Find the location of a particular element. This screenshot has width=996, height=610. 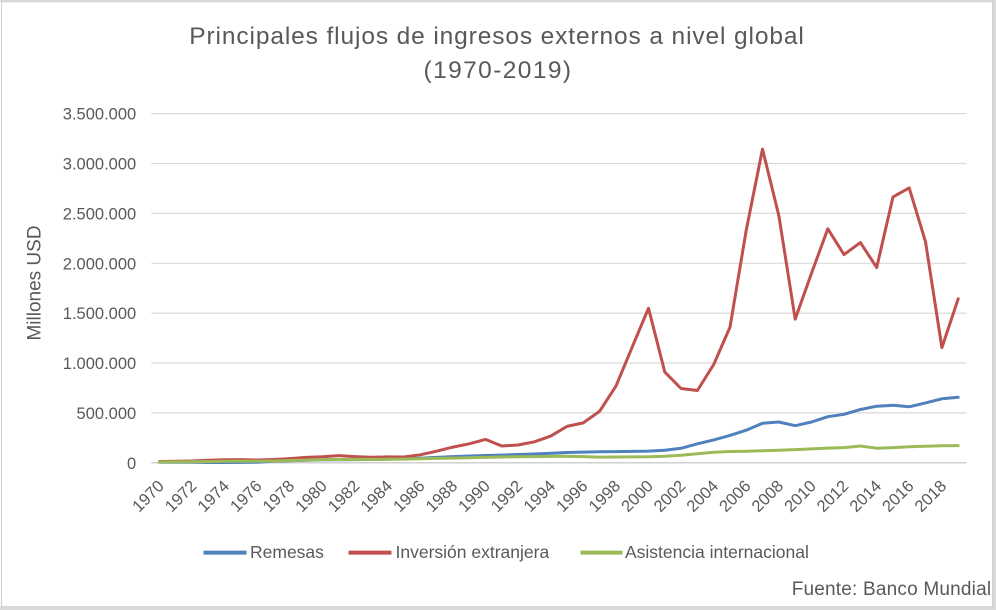

svg-text: Inversión extranjera is located at coordinates (473, 552).